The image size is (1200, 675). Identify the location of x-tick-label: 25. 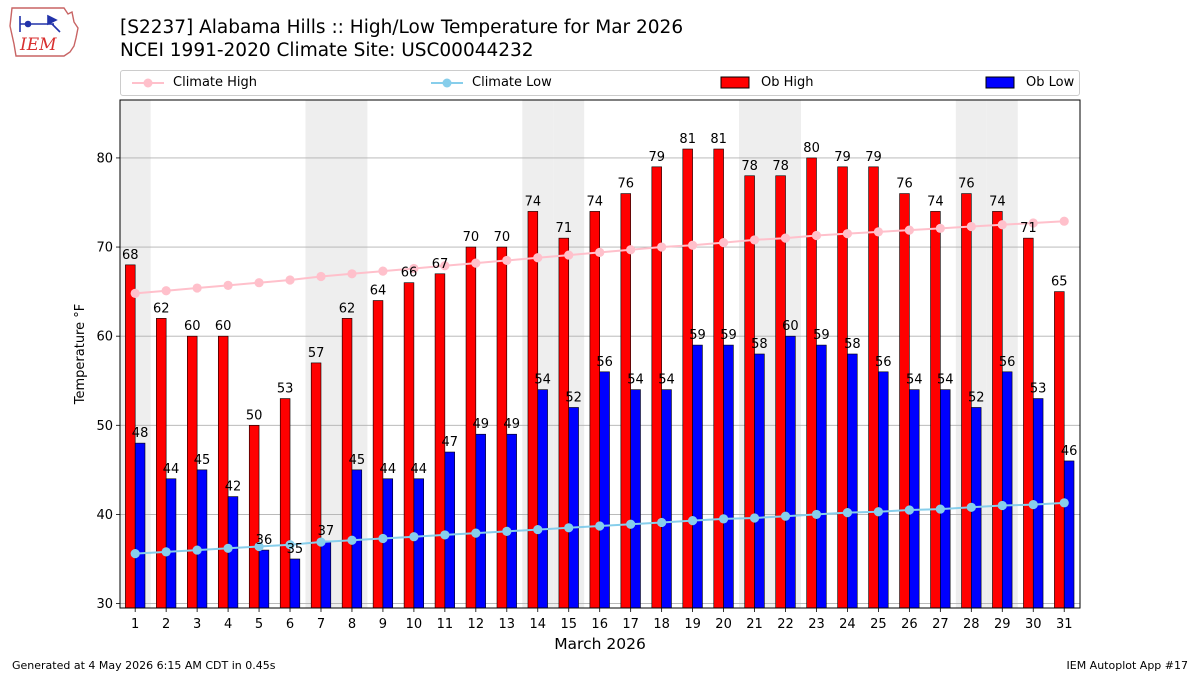
(878, 624).